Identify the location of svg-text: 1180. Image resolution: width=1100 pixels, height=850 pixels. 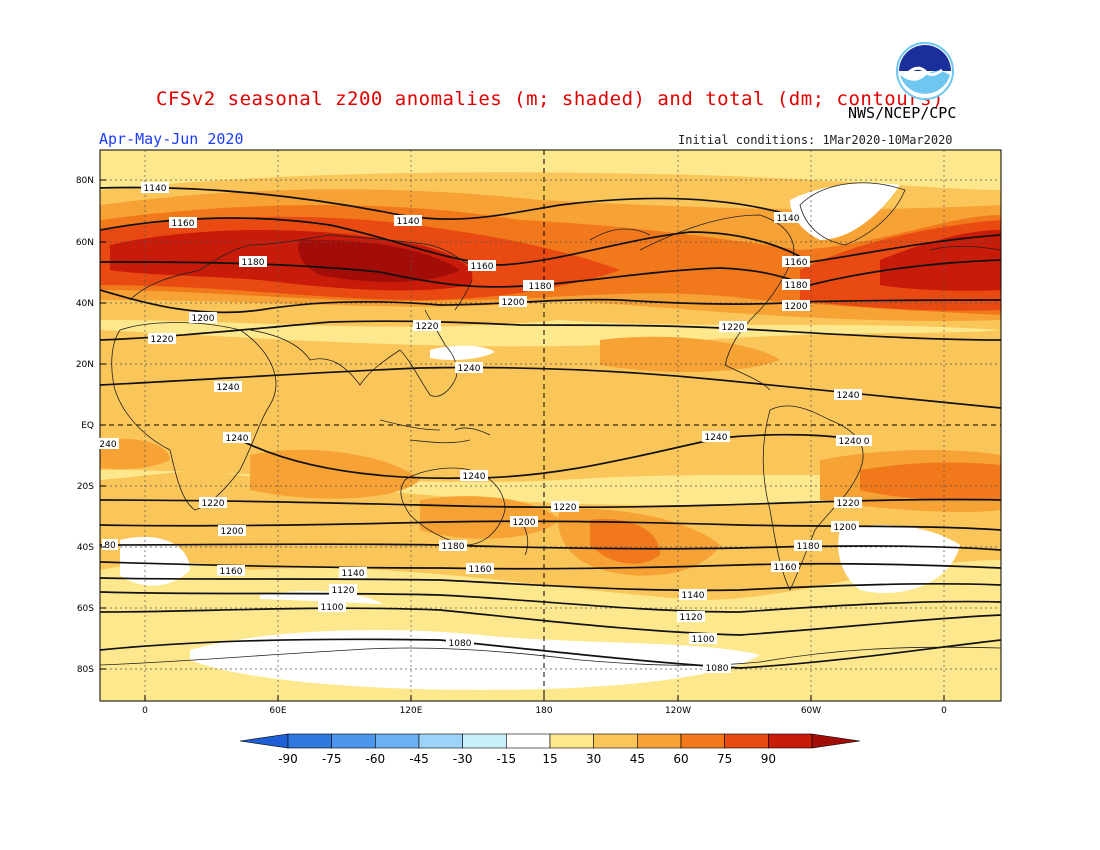
(453, 547).